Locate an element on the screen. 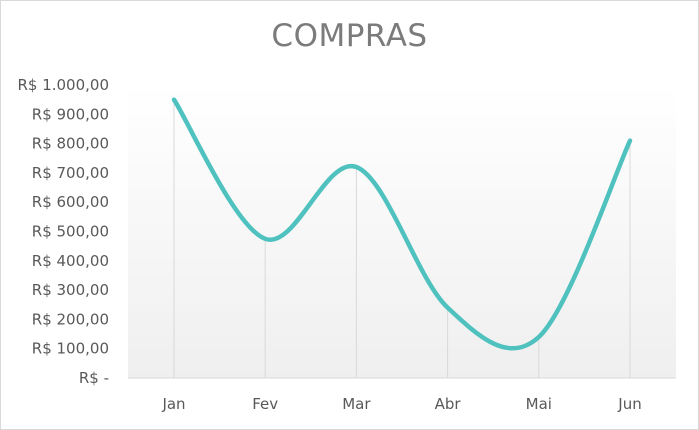 The width and height of the screenshot is (699, 430). x-tick-label: Abr is located at coordinates (448, 404).